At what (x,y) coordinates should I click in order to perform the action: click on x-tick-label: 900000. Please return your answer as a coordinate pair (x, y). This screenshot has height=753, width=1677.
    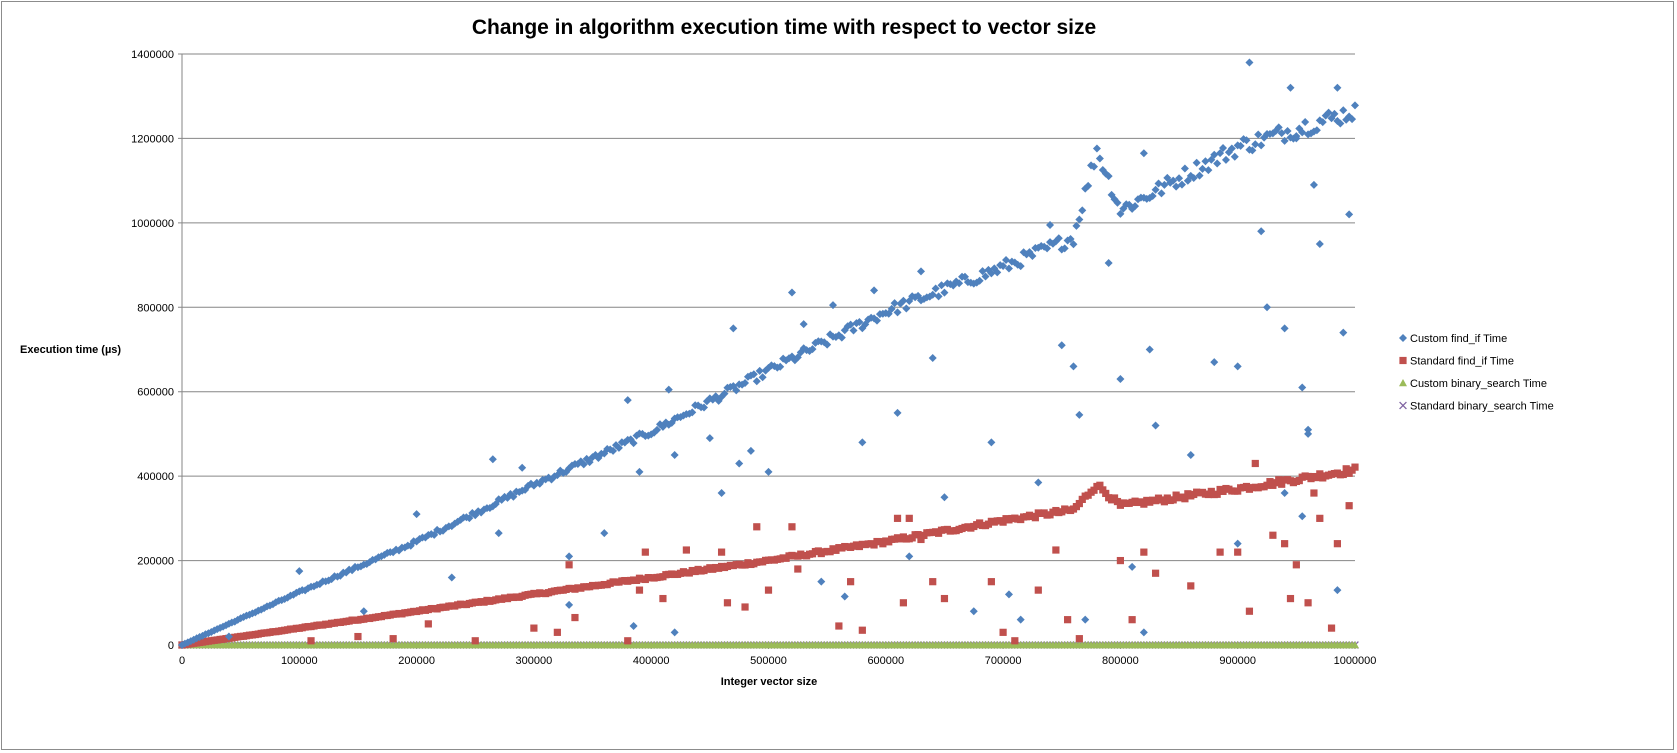
    Looking at the image, I should click on (1237, 661).